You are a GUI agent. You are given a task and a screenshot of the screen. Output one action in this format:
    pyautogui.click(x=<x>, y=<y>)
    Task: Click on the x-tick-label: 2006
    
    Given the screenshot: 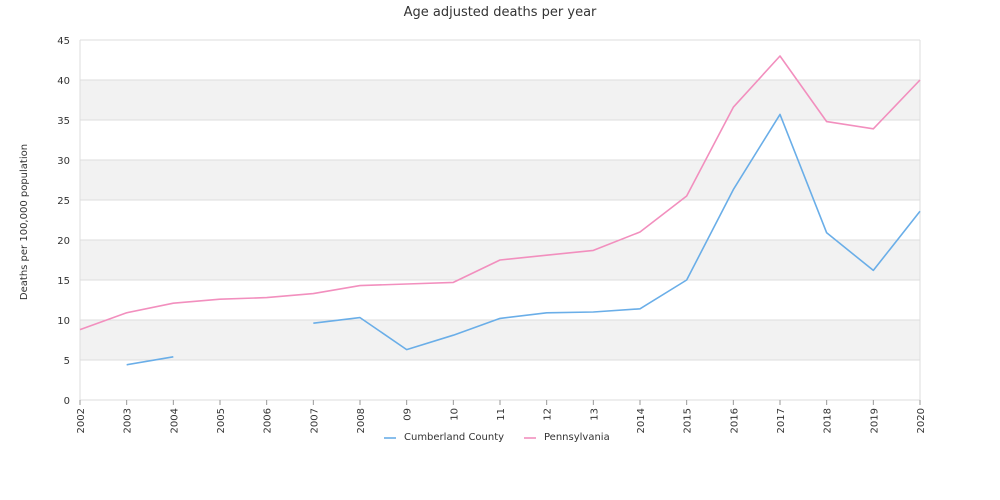 What is the action you would take?
    pyautogui.click(x=268, y=420)
    